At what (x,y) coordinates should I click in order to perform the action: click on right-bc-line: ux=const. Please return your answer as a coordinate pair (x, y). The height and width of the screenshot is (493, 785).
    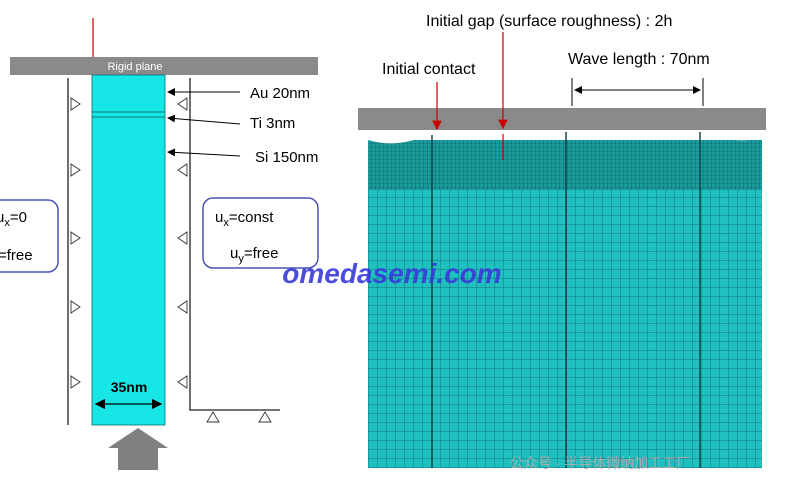
    Looking at the image, I should click on (244, 219).